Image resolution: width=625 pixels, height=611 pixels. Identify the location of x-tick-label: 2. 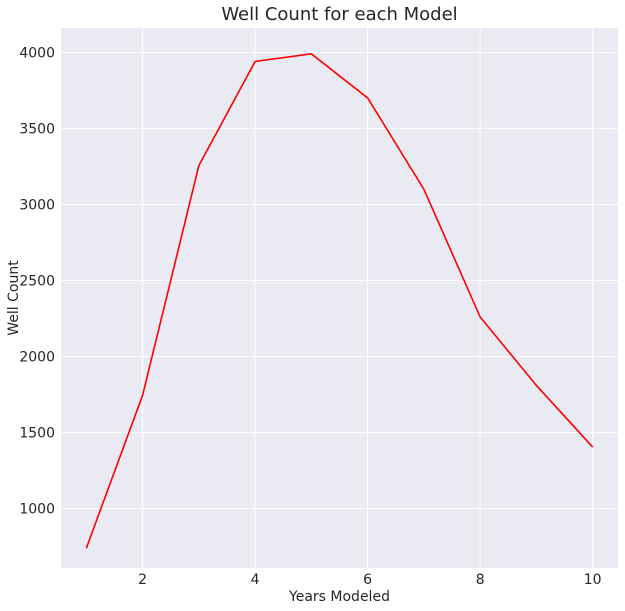
(142, 580).